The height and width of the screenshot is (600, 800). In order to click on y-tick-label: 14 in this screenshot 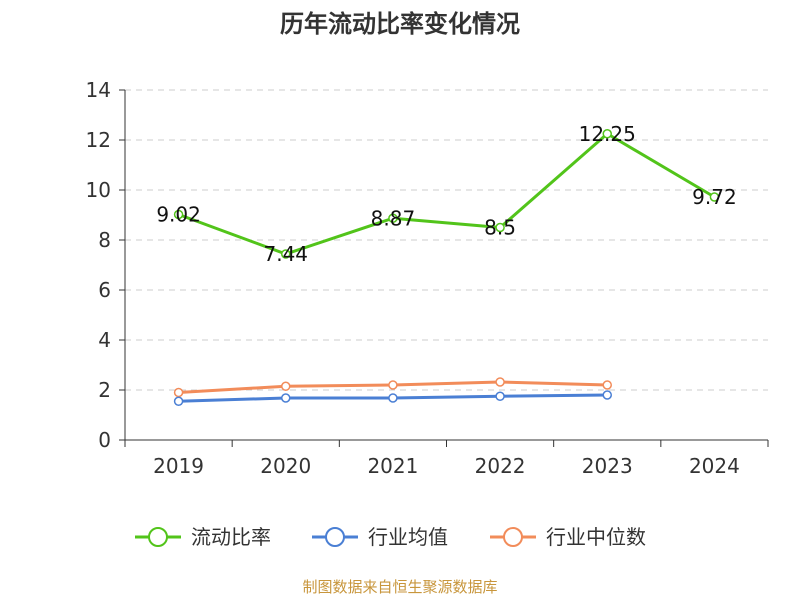, I will do `click(98, 90)`.